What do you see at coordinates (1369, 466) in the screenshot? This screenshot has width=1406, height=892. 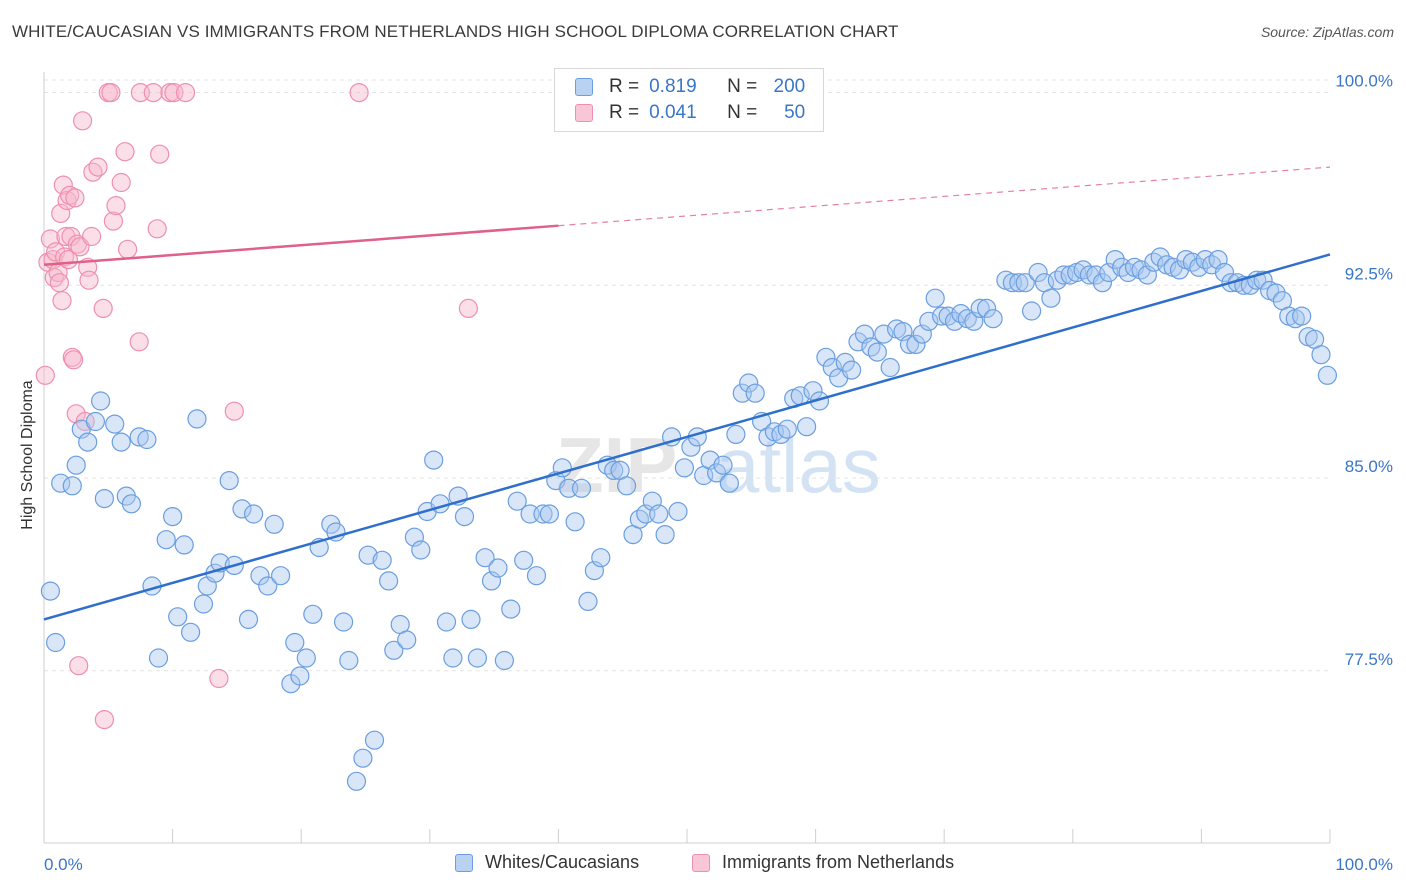 I see `y-tick-label: 85.0%` at bounding box center [1369, 466].